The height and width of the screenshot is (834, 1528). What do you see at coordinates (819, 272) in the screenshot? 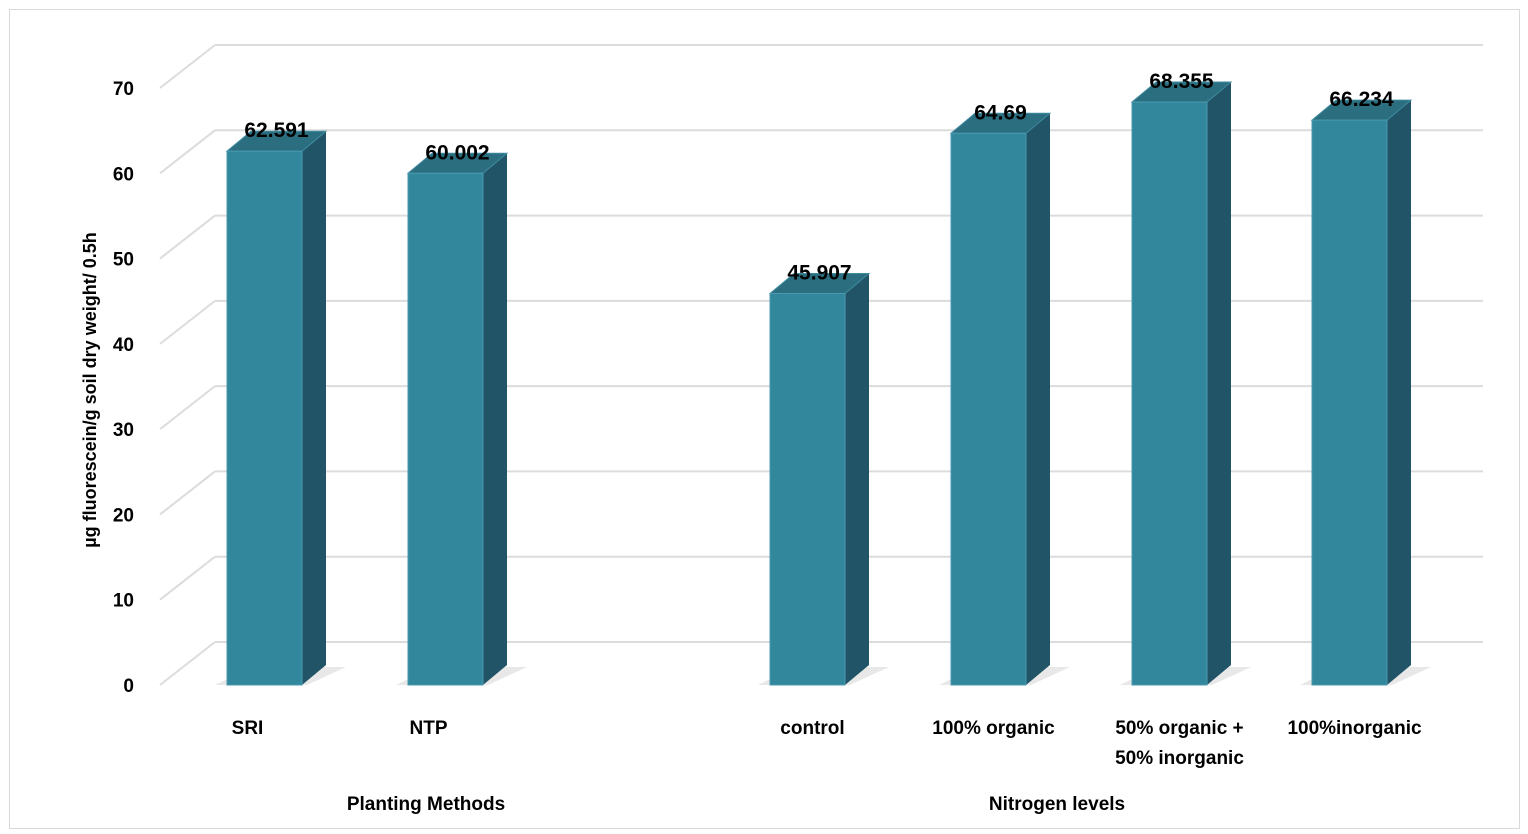
I see `data-label: 45.907` at bounding box center [819, 272].